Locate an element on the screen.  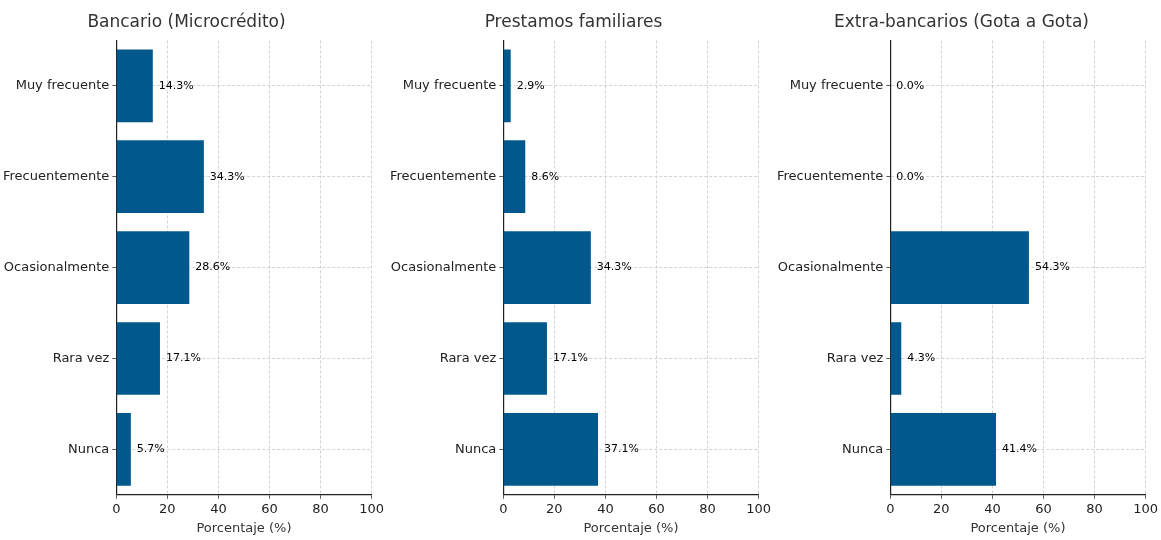
data-label: 2.9% is located at coordinates (530, 85).